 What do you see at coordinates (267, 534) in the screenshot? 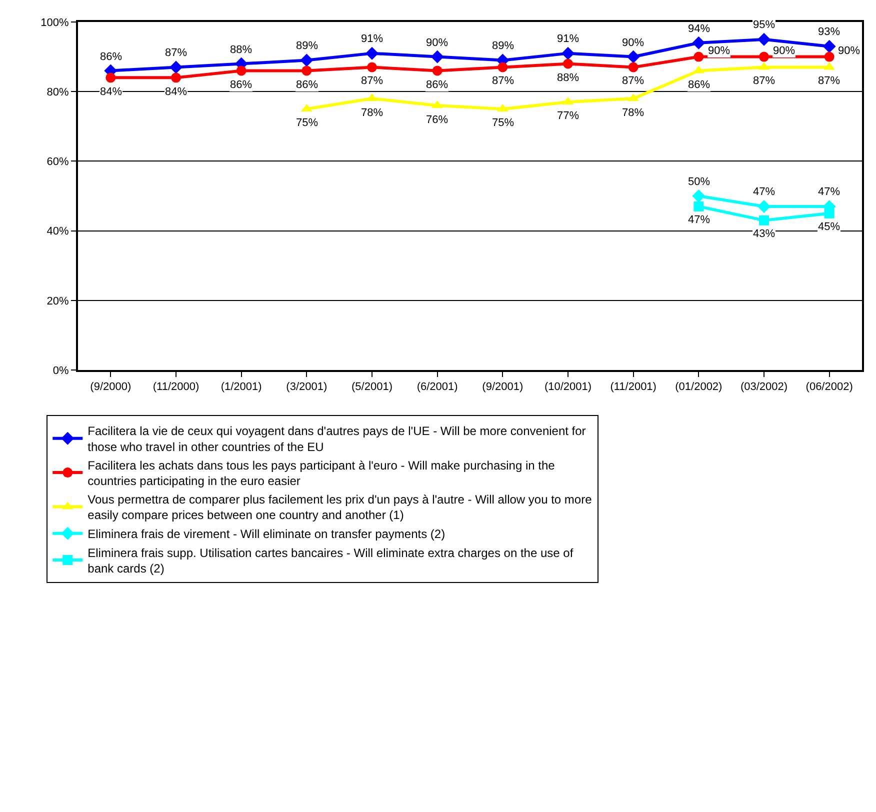
I see `legend-label: Eliminera frais de virement - Will eliminate on transfer payments (2)` at bounding box center [267, 534].